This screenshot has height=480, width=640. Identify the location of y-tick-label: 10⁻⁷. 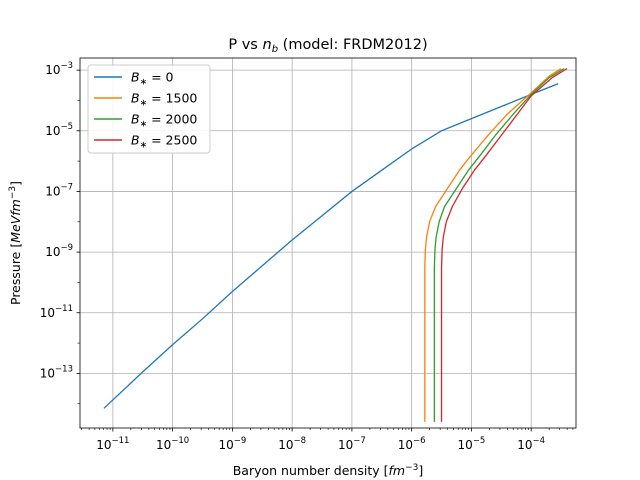
(59, 190).